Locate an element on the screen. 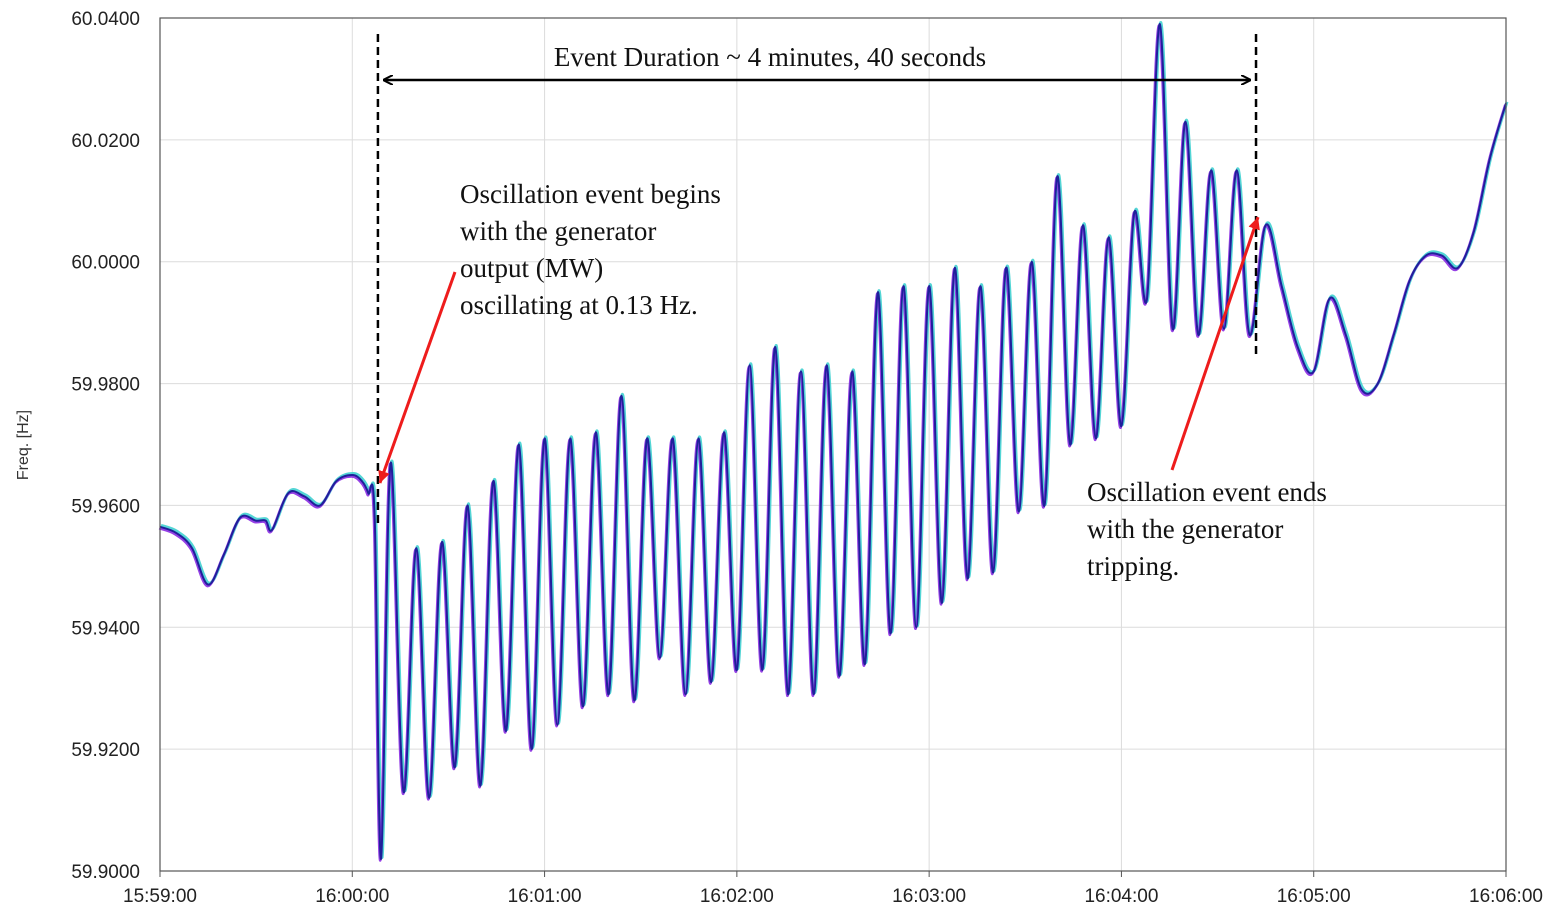 The height and width of the screenshot is (909, 1552). event-begin-line-4: oscillating at 0.13 Hz. is located at coordinates (579, 305).